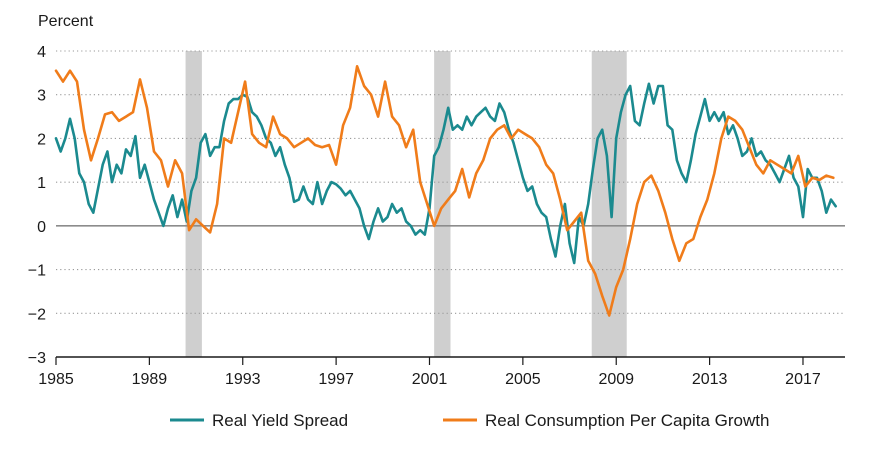 Image resolution: width=880 pixels, height=450 pixels. I want to click on x-tick-label: 1985, so click(56, 379).